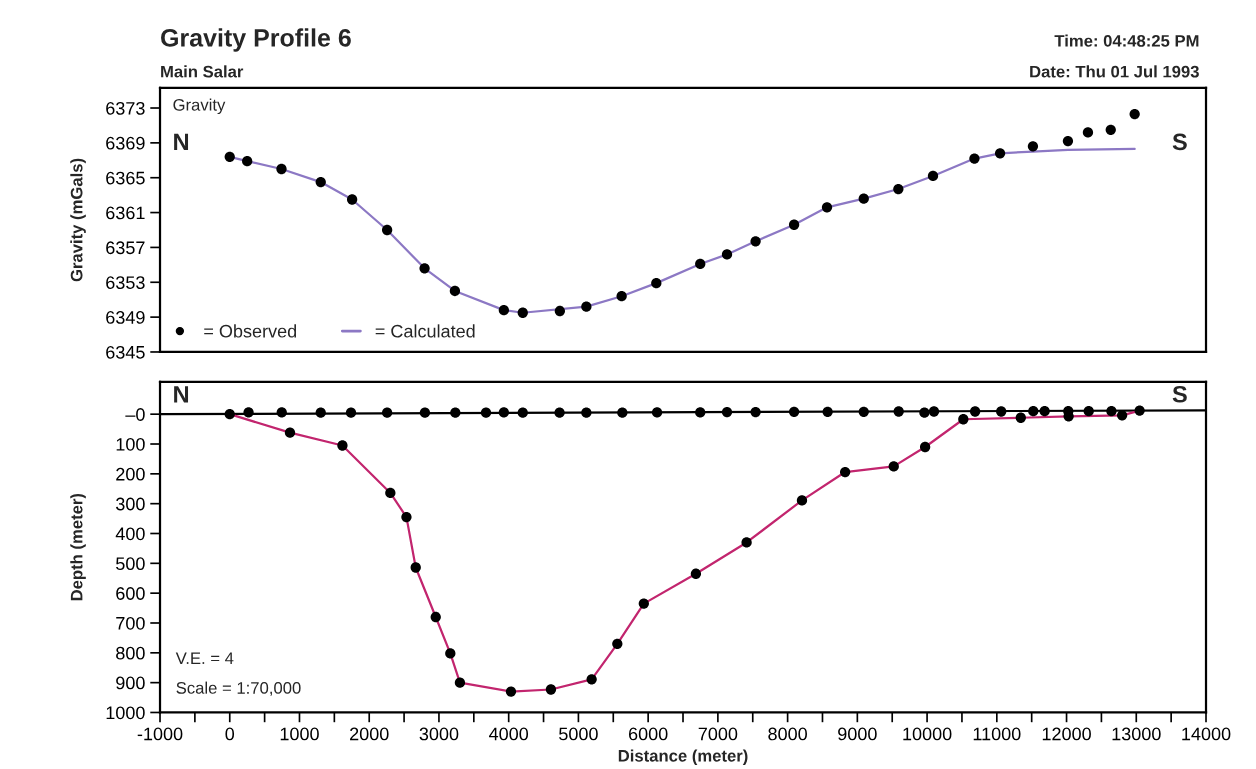  I want to click on legend-label: = Observed, so click(250, 331).